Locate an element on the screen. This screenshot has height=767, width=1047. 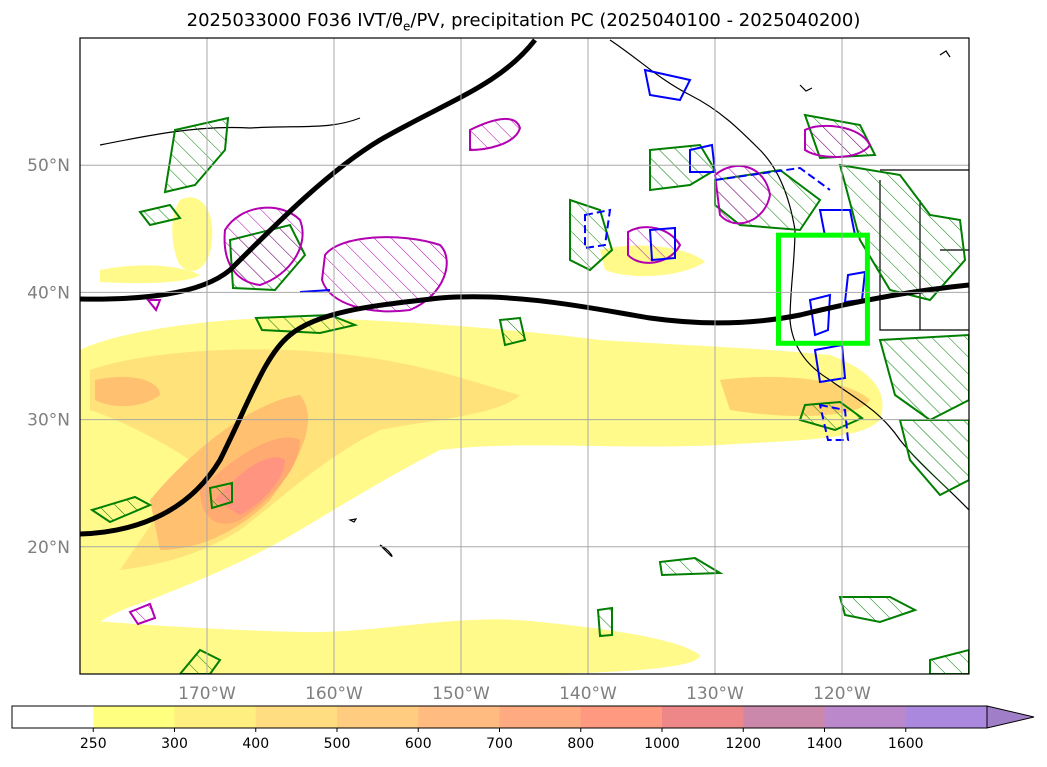
colorbar-label: 300 is located at coordinates (174, 744).